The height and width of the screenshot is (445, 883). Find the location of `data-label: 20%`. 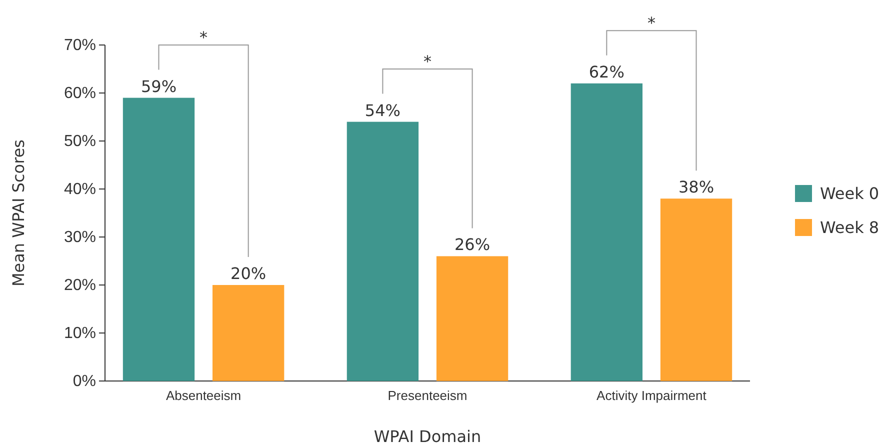

data-label: 20% is located at coordinates (248, 273).